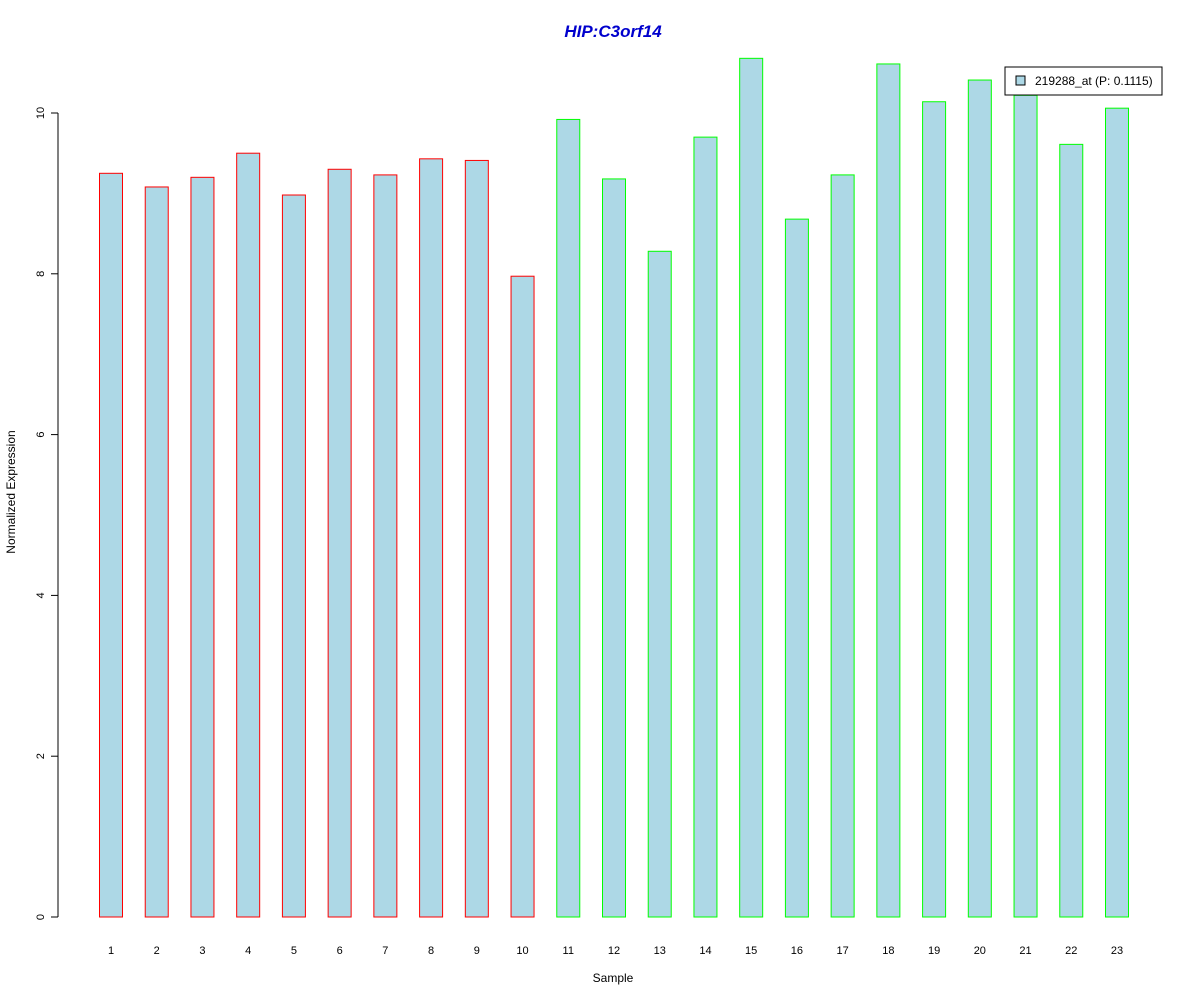  What do you see at coordinates (1117, 951) in the screenshot?
I see `x-tick-label: 23` at bounding box center [1117, 951].